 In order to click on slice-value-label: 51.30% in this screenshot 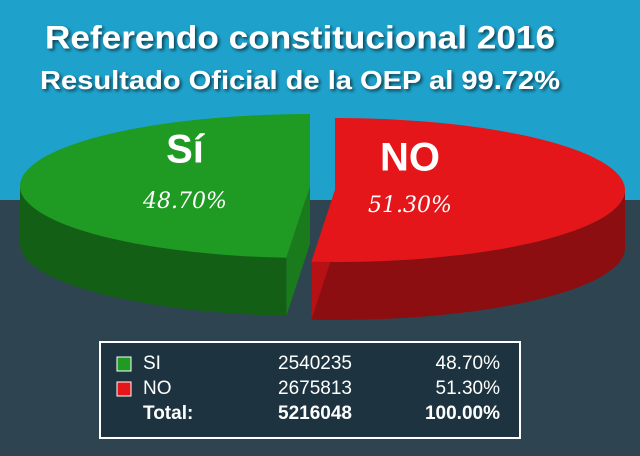, I will do `click(410, 205)`.